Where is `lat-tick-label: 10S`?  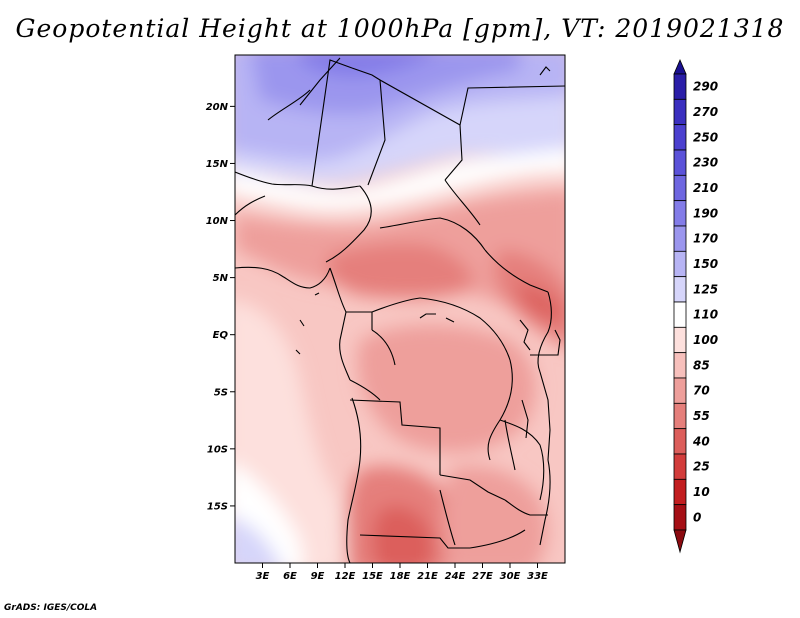
lat-tick-label: 10S is located at coordinates (217, 449).